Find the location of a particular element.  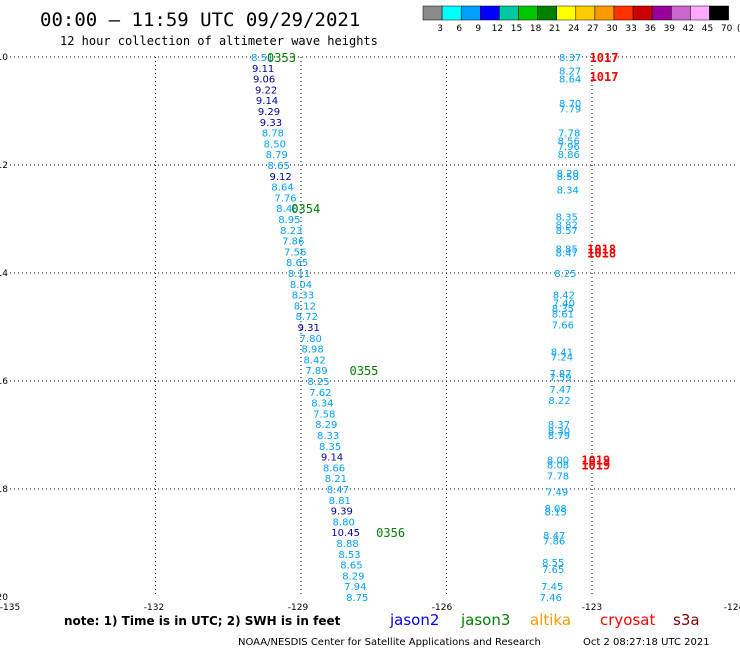

pass-time-label: 0356 is located at coordinates (390, 533).